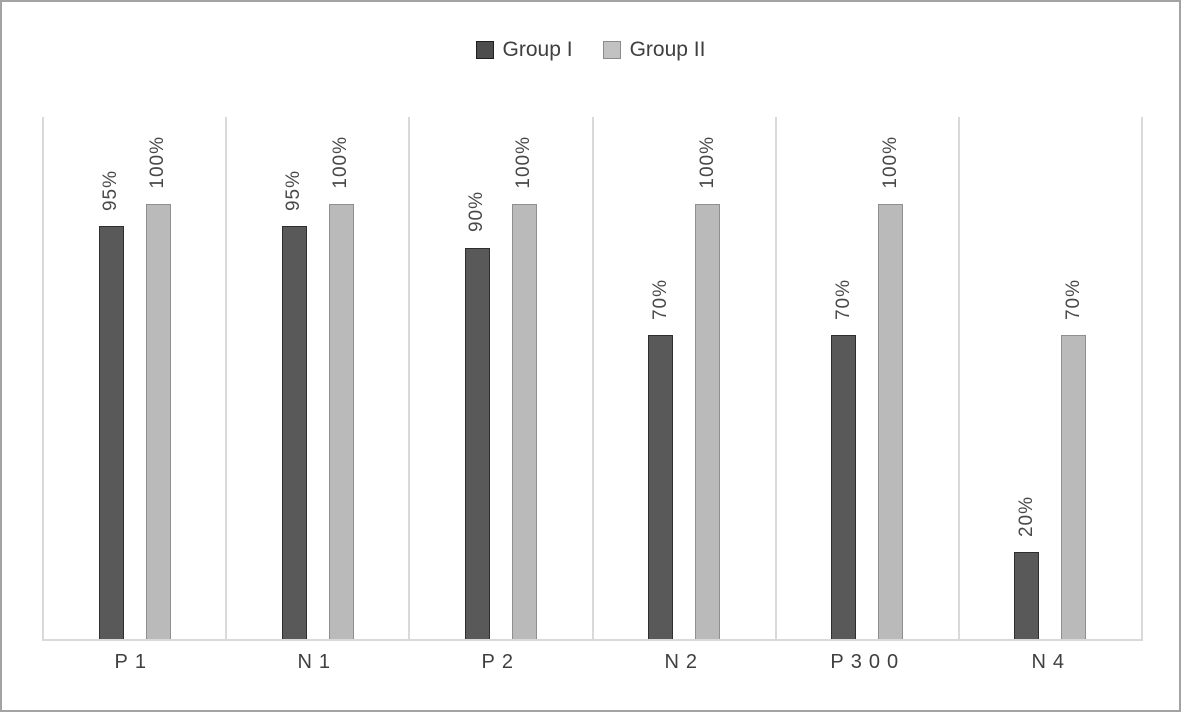  Describe the element at coordinates (341, 387) in the screenshot. I see `bar-n1-series-2: 100%` at that location.